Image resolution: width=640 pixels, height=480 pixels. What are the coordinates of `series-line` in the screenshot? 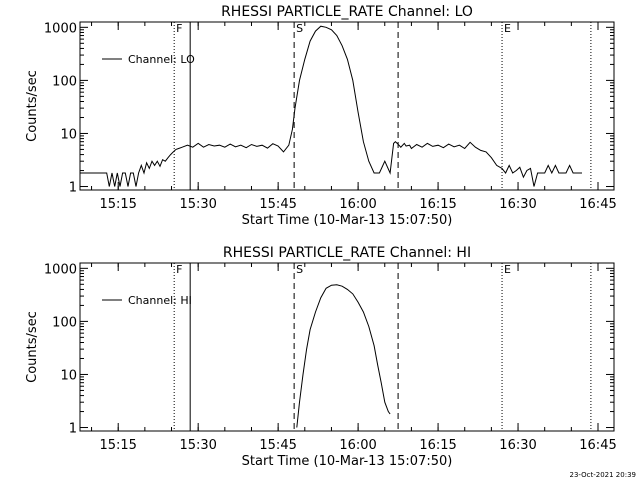 It's located at (343, 356).